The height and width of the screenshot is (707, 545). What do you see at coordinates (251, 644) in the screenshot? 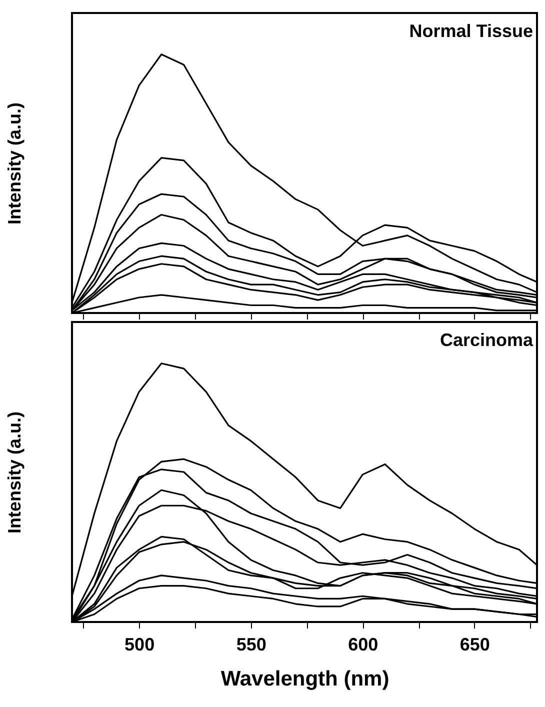
I see `x-tick-label: 550` at bounding box center [251, 644].